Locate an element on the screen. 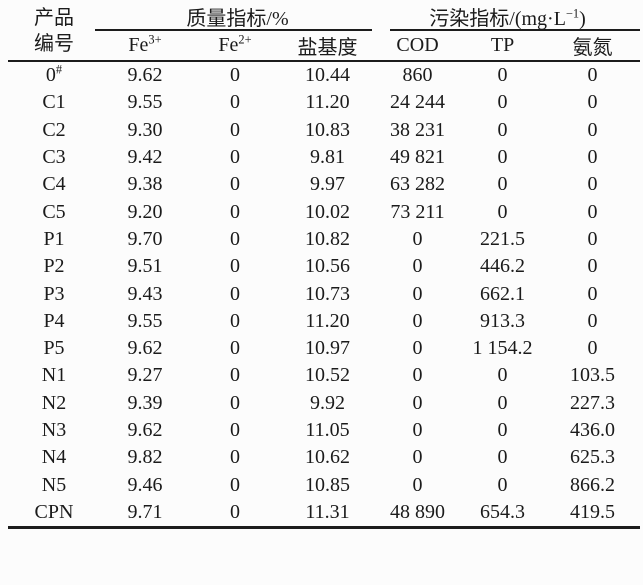  value-cell: 10.73 is located at coordinates (328, 293).